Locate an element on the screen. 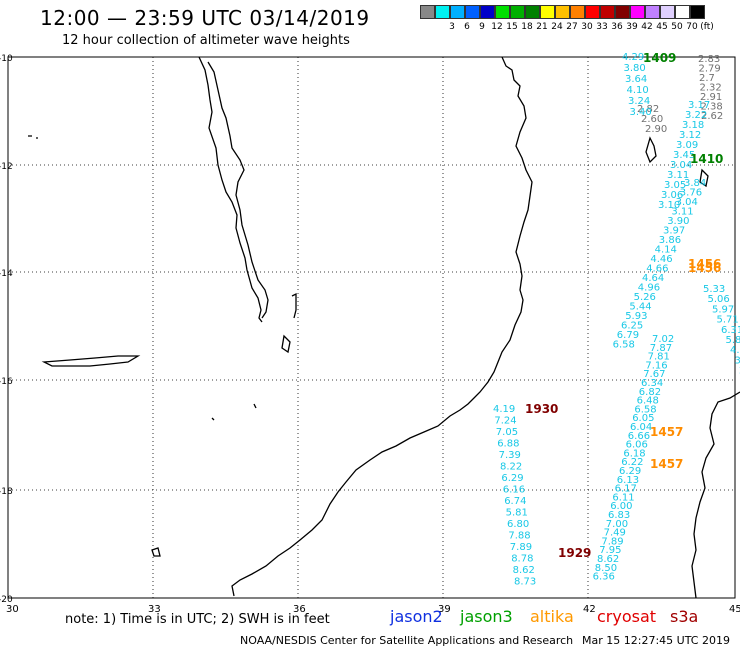 The height and width of the screenshot is (650, 740). wave-height-value: 8.62 is located at coordinates (608, 559).